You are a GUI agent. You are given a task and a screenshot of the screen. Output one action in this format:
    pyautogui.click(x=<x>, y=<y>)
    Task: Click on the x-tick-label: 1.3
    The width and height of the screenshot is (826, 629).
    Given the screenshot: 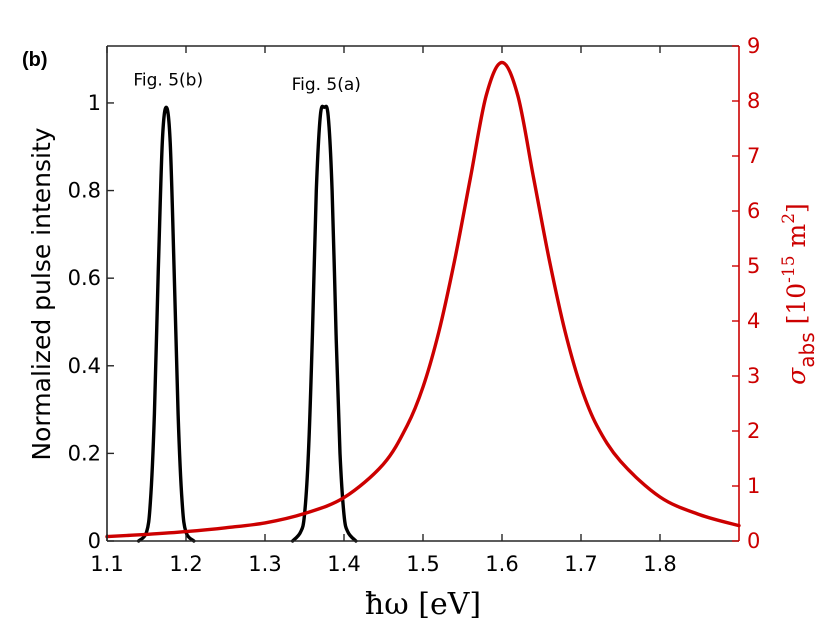 What is the action you would take?
    pyautogui.click(x=264, y=564)
    